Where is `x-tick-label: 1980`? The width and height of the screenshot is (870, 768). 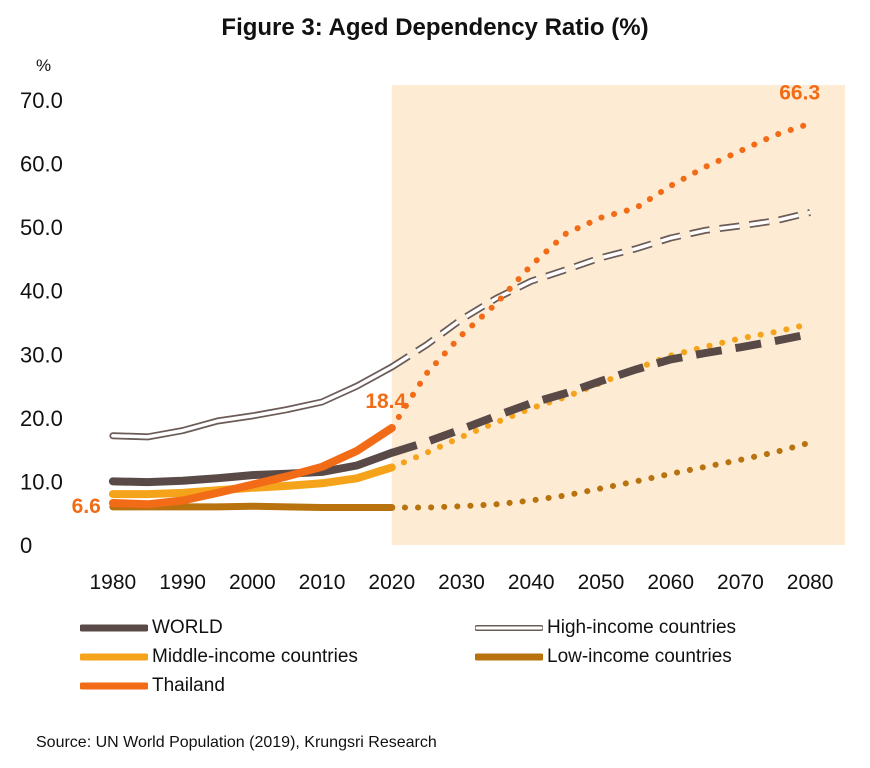
x-tick-label: 1980 is located at coordinates (113, 582).